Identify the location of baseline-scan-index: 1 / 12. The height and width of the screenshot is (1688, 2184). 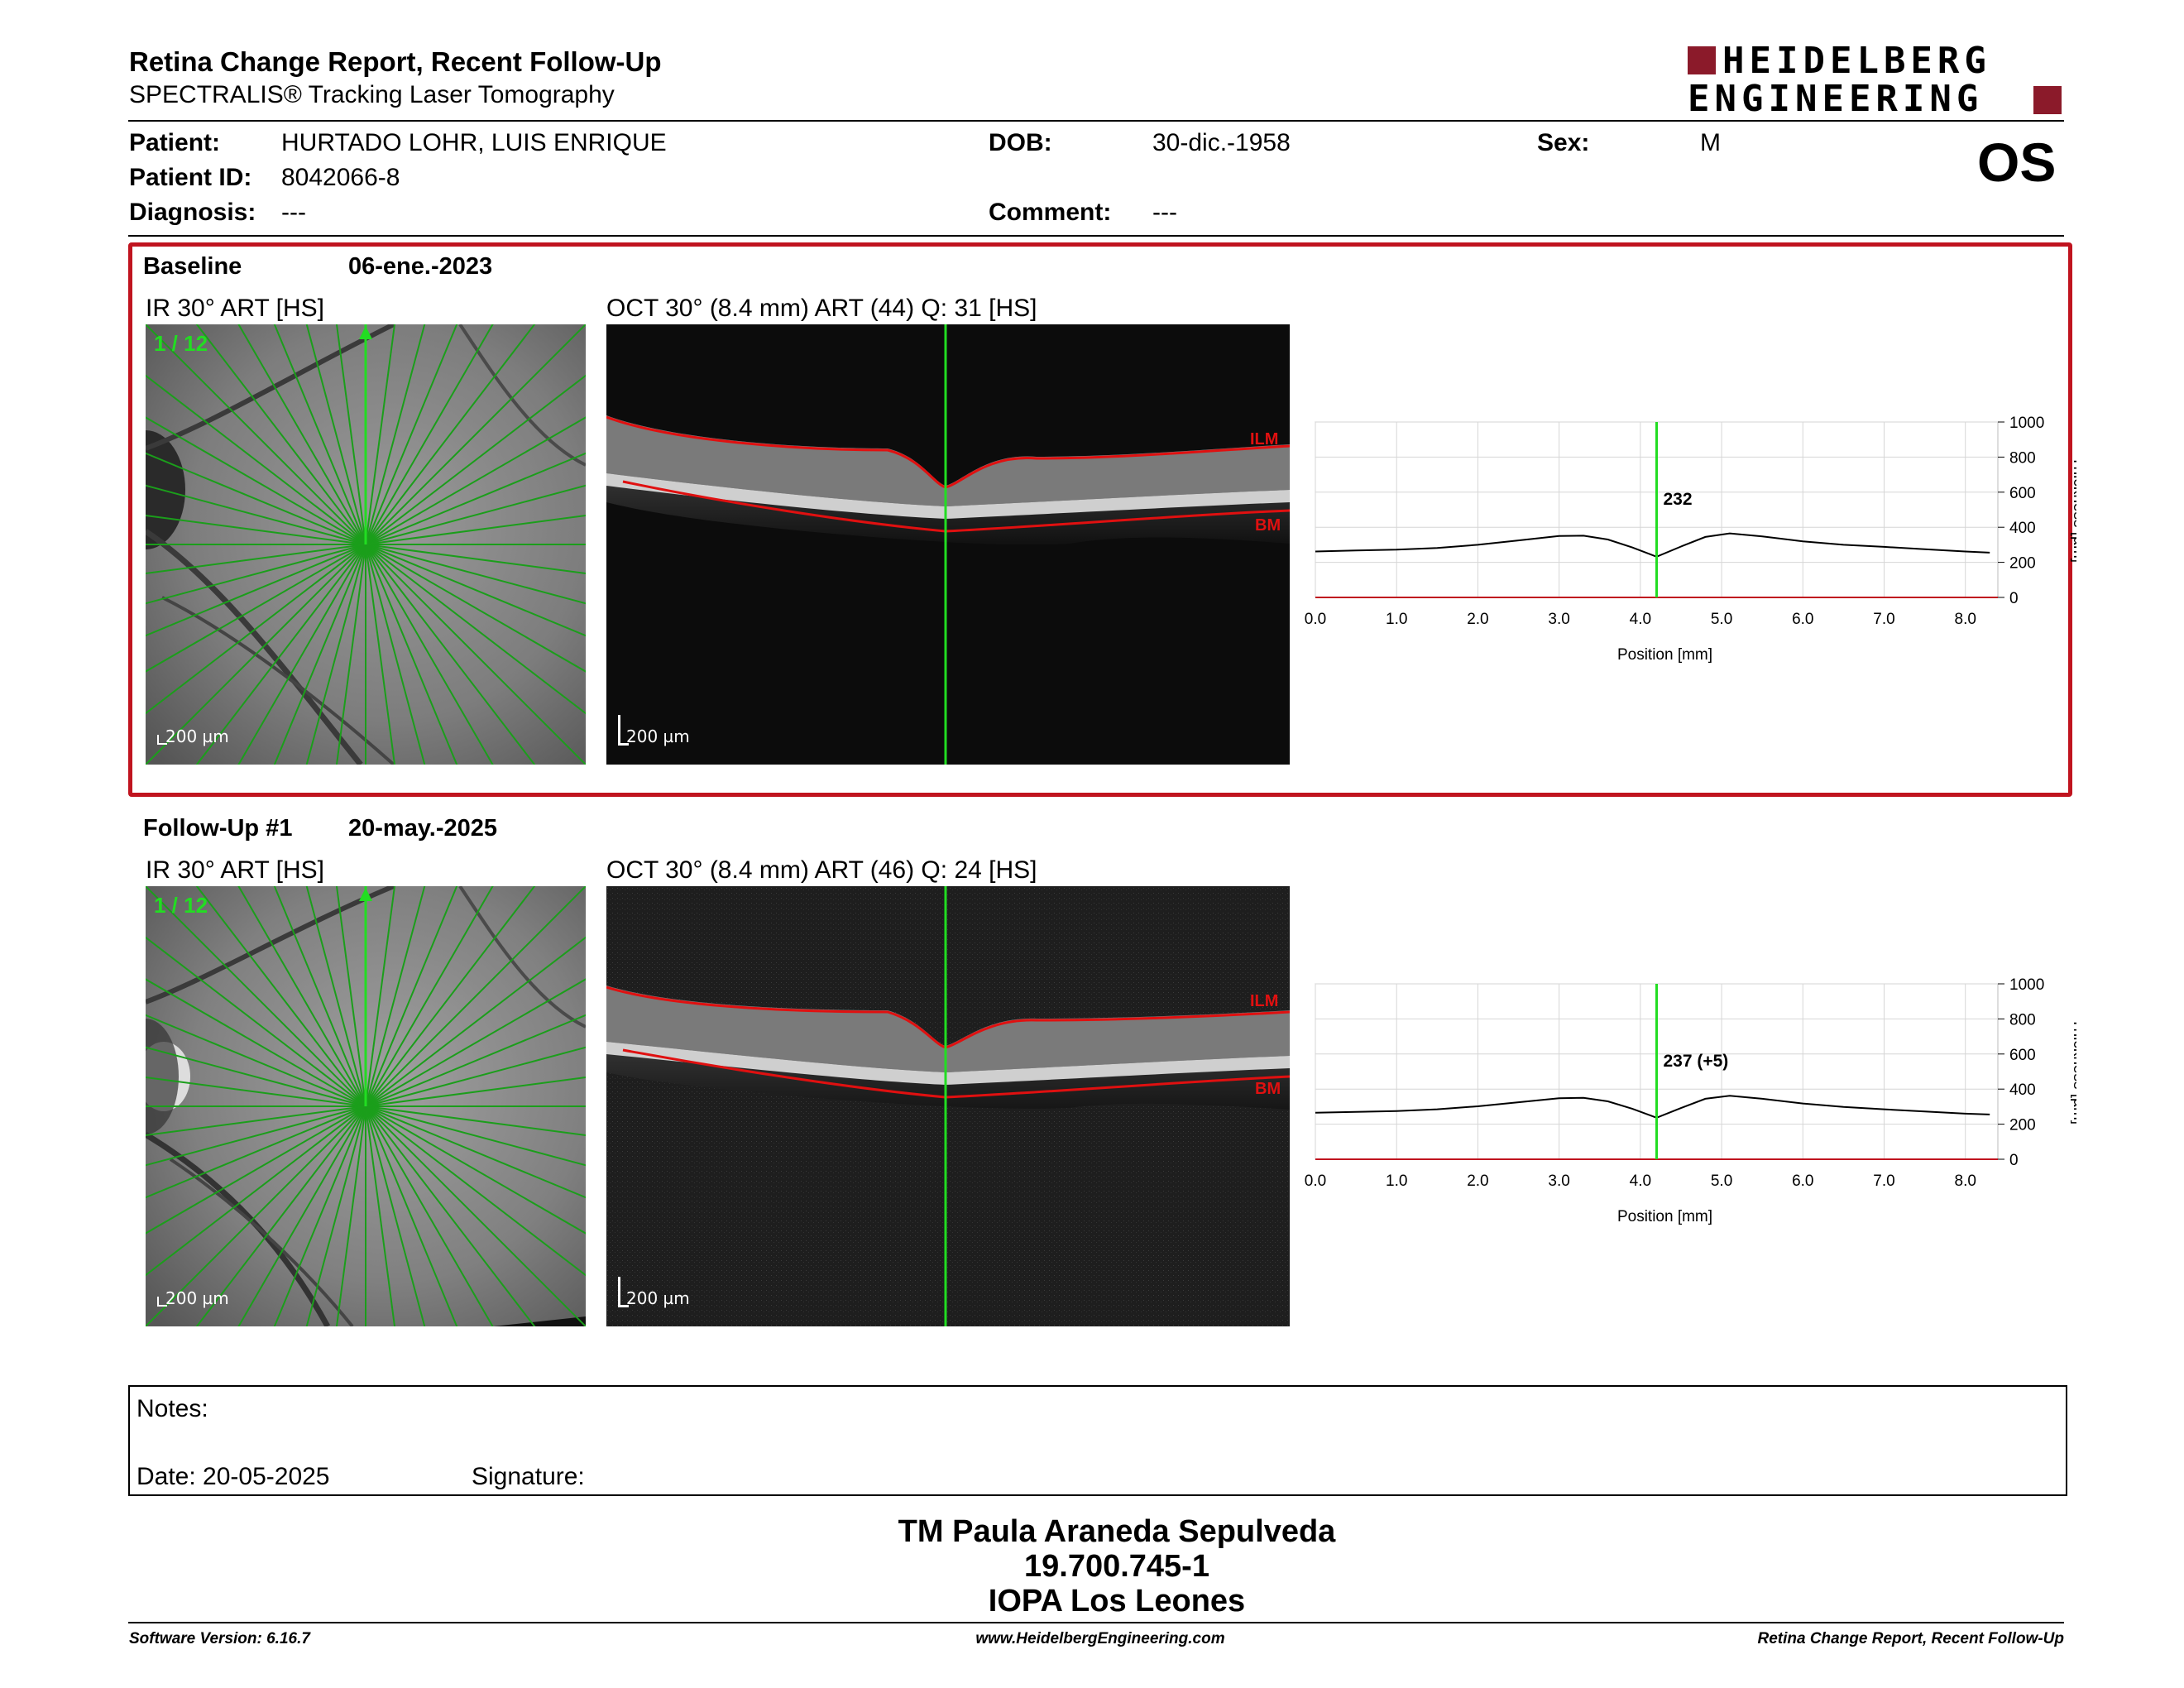
(181, 343).